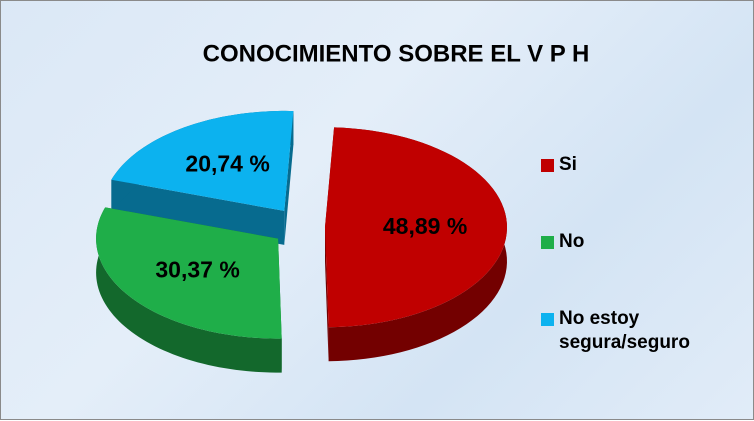 The width and height of the screenshot is (754, 421). I want to click on legend-label: No estoy segura/seguro, so click(624, 330).